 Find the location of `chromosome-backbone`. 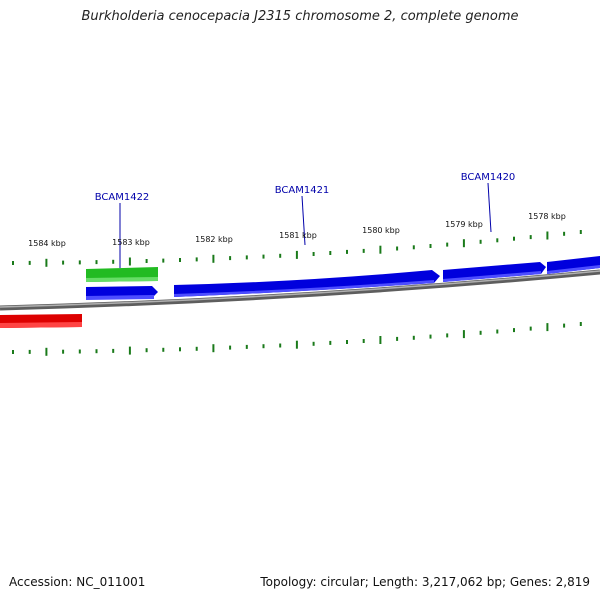

chromosome-backbone is located at coordinates (300, 290).